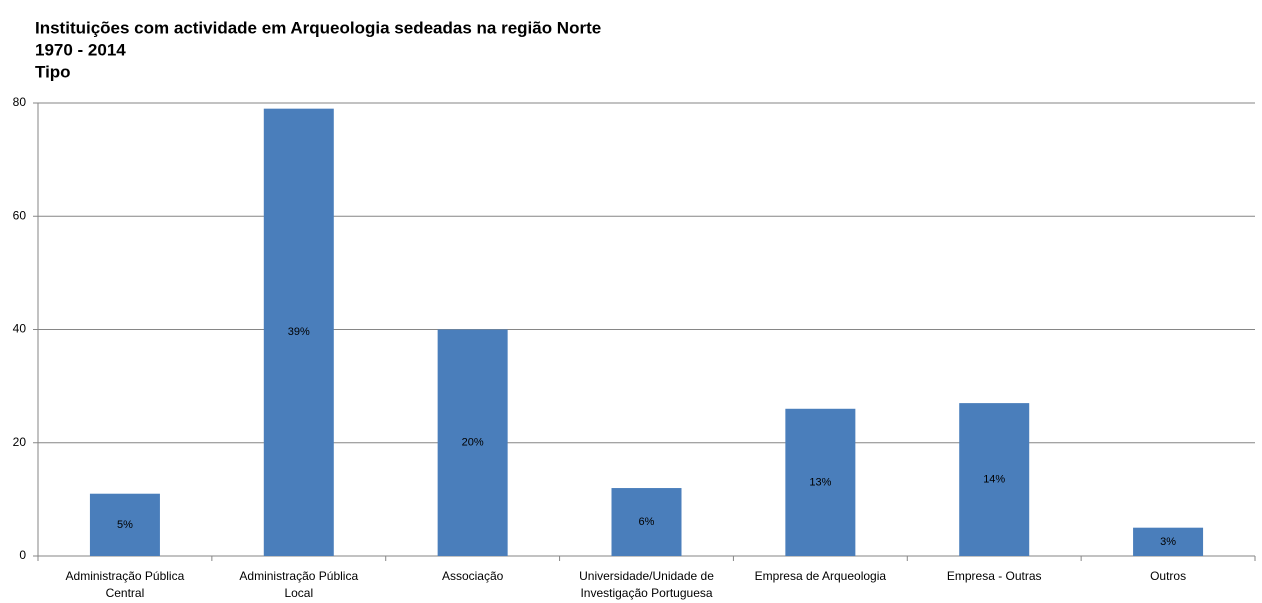 Image resolution: width=1262 pixels, height=603 pixels. What do you see at coordinates (20, 329) in the screenshot?
I see `y-tick-label: 40` at bounding box center [20, 329].